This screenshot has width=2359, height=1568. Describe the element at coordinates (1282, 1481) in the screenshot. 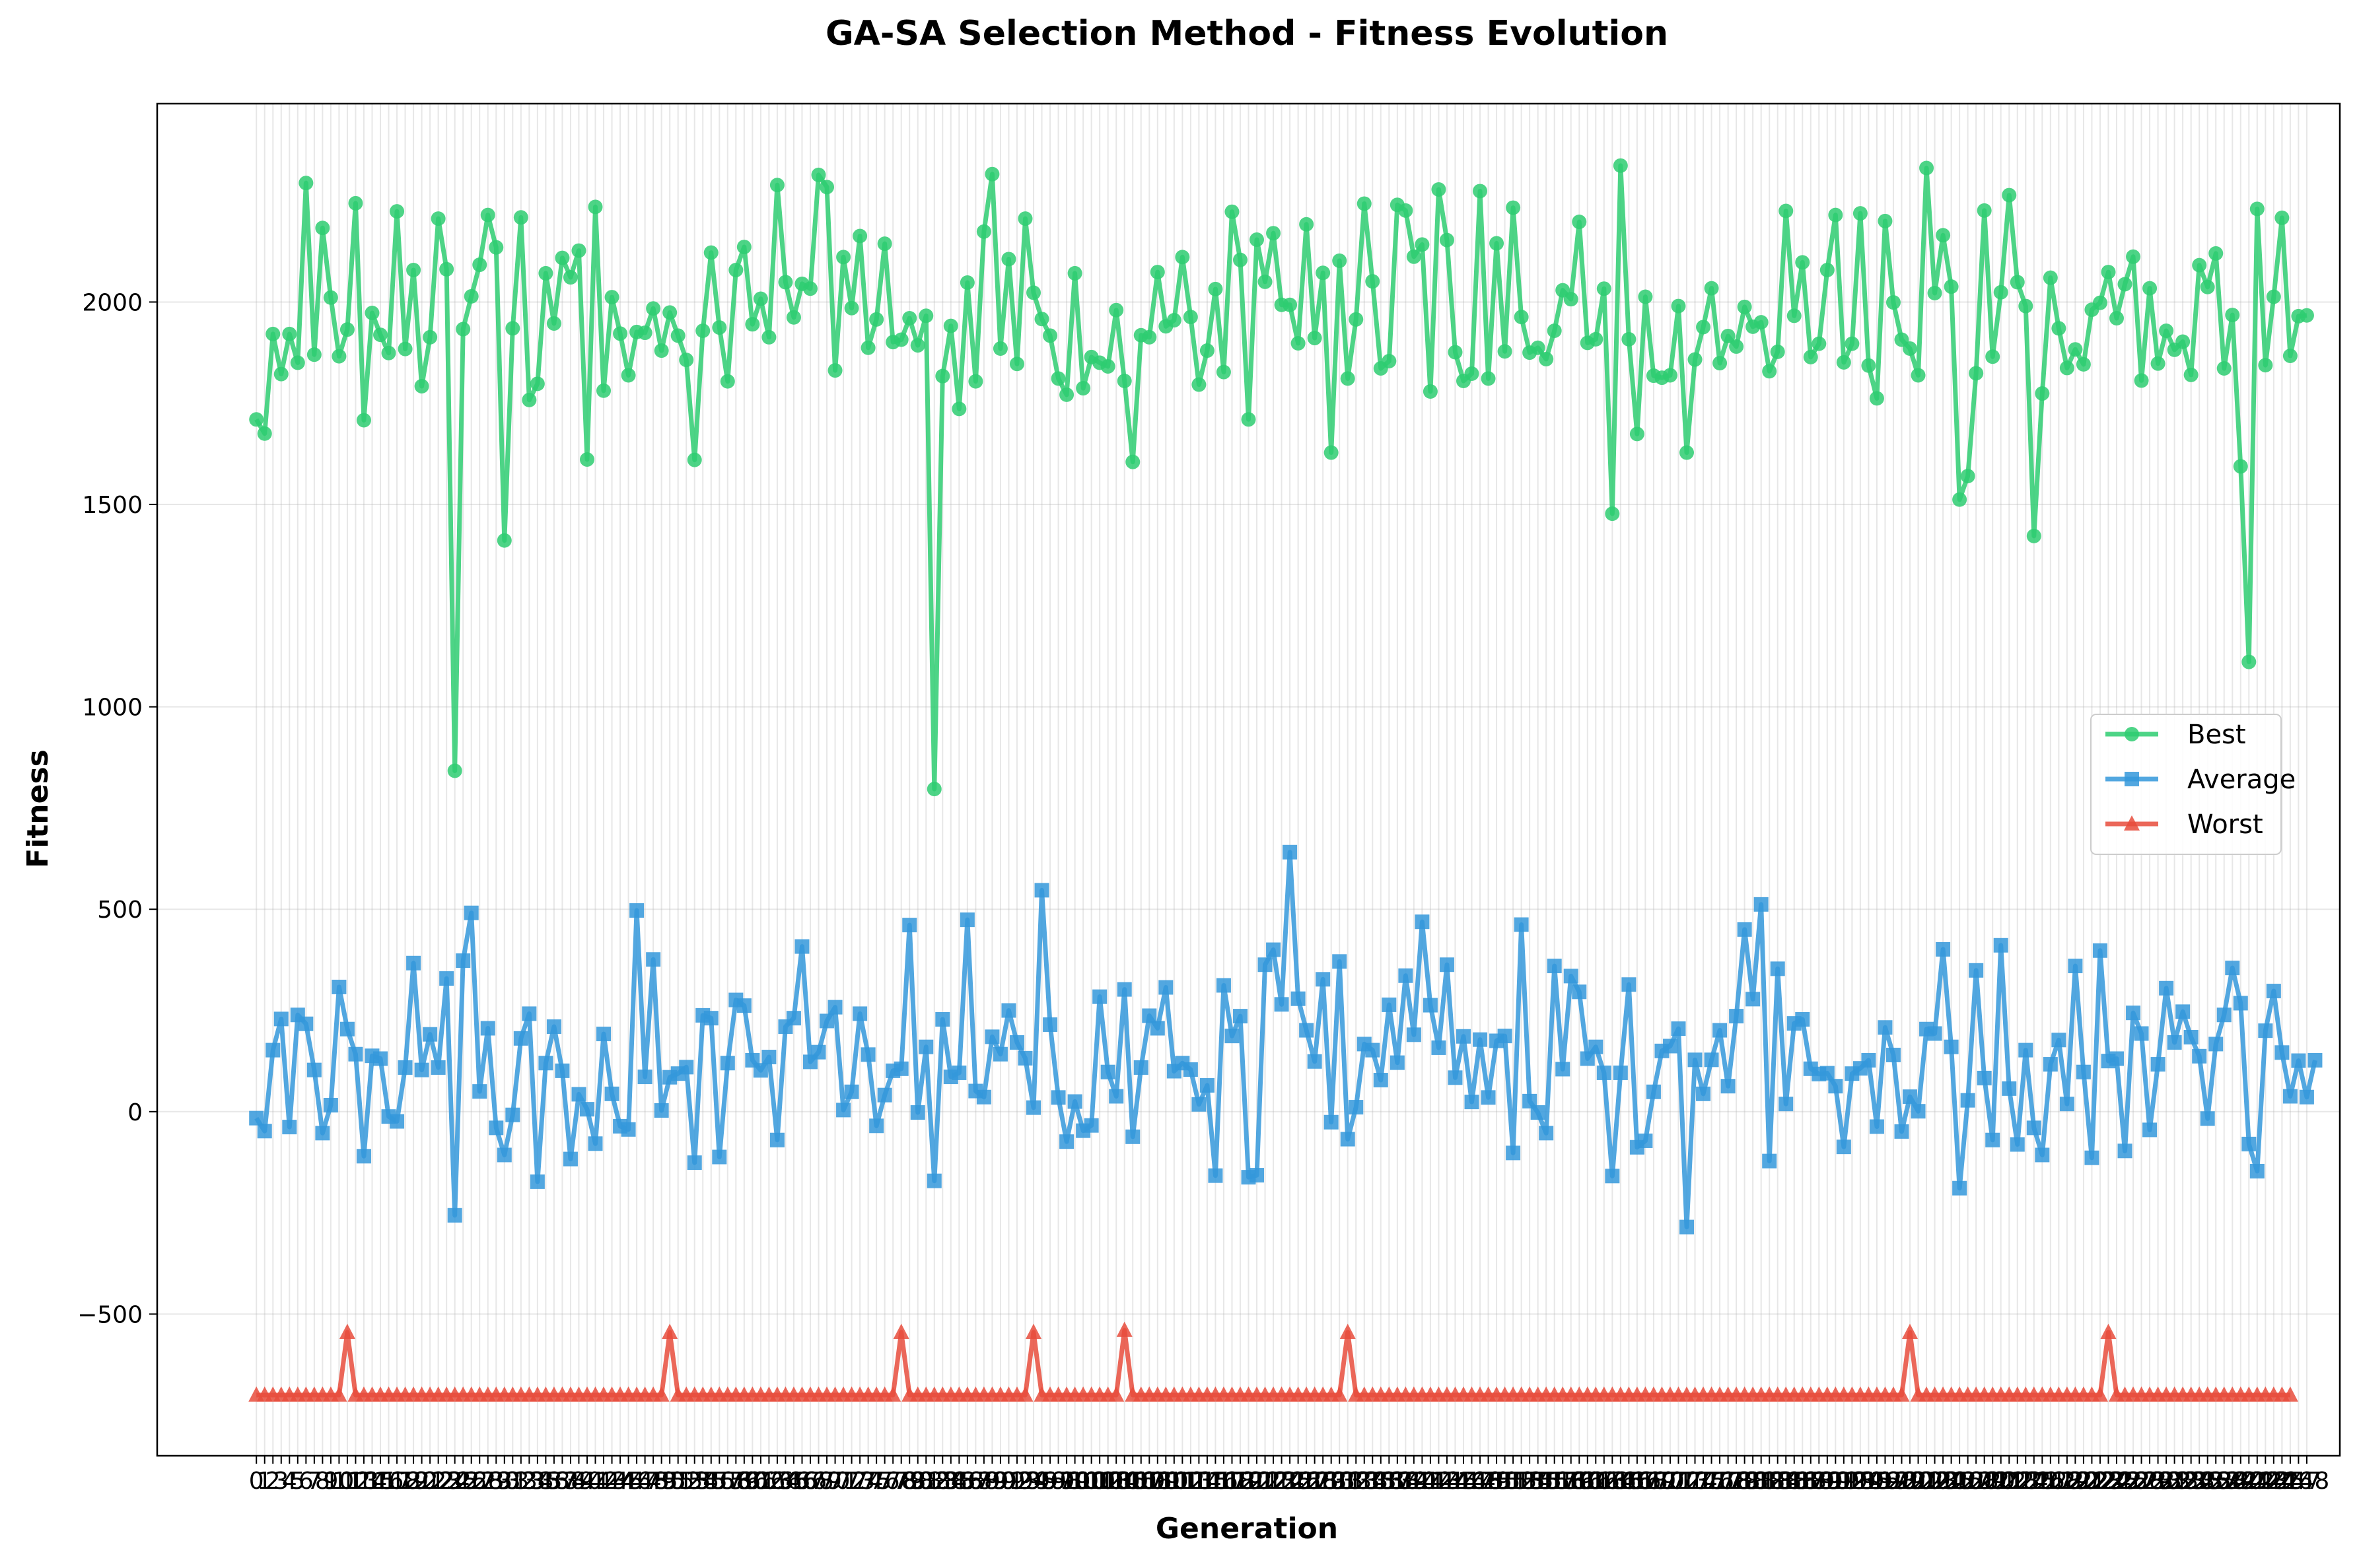

I see `x-tick-label: 124` at that location.